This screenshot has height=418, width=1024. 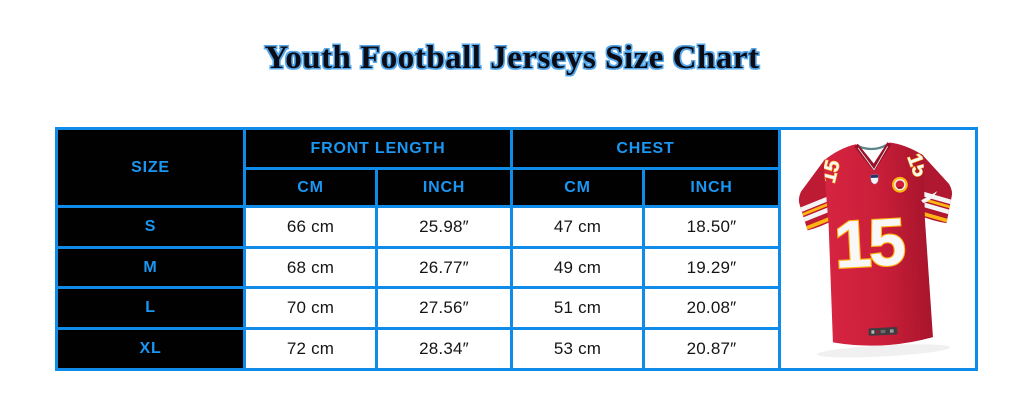 I want to click on front-length-inch-value: 26.77″, so click(x=444, y=267).